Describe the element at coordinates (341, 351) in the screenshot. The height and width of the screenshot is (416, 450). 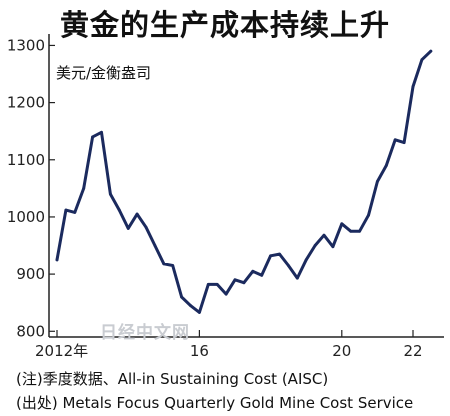
I see `x-tick-label: 20` at that location.